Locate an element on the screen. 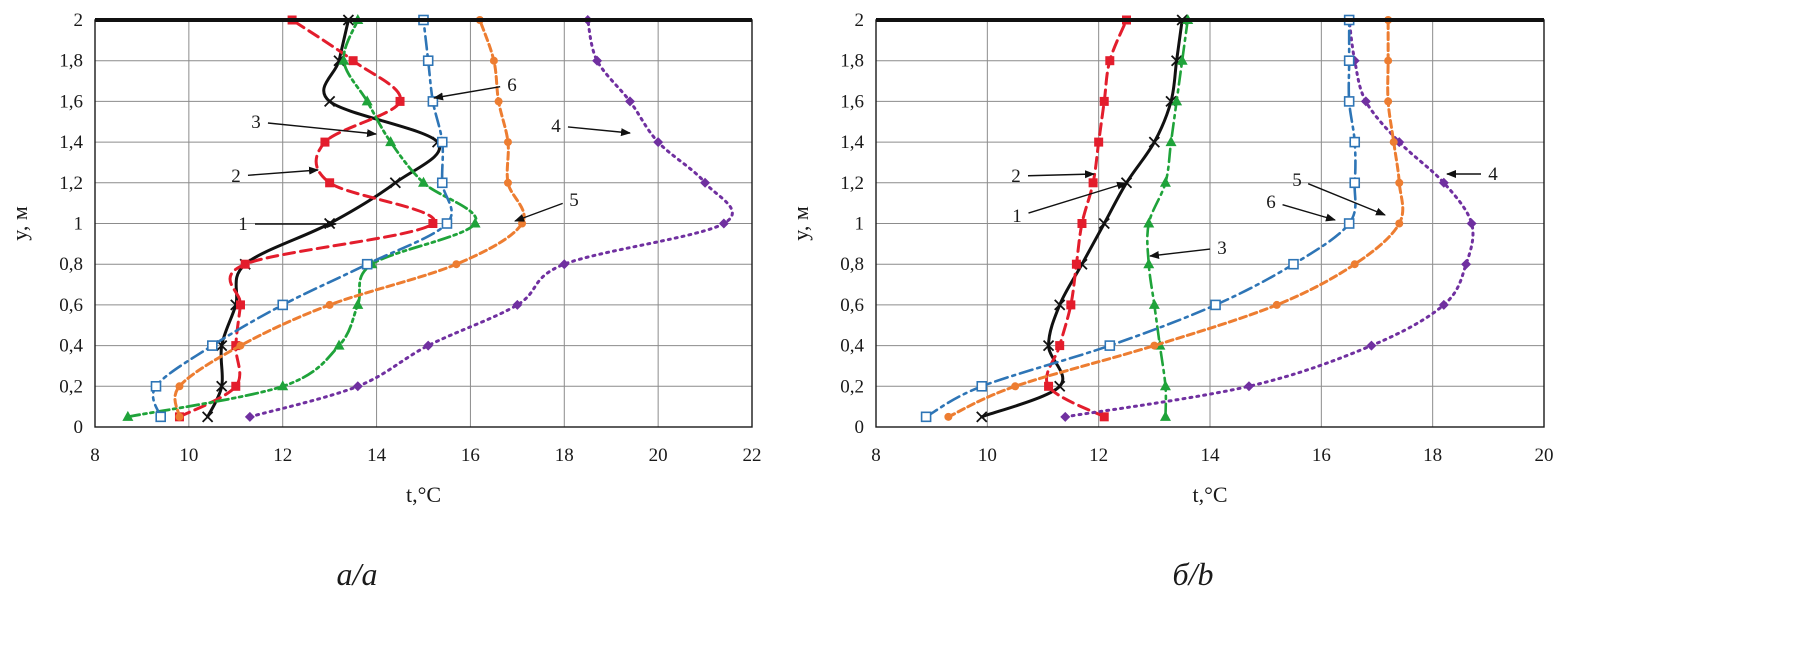  x-tick-label: 12 is located at coordinates (282, 455).